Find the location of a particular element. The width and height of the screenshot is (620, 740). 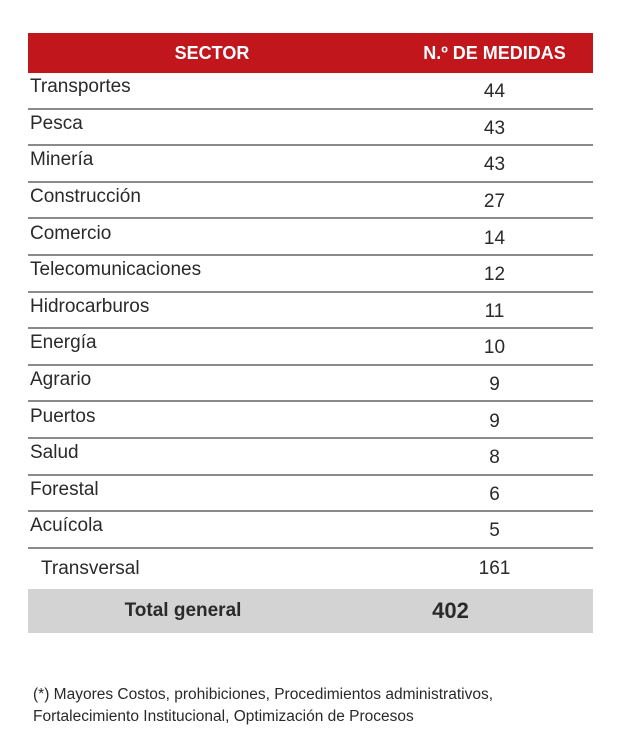

sector-cell: Construcción is located at coordinates (85, 197).